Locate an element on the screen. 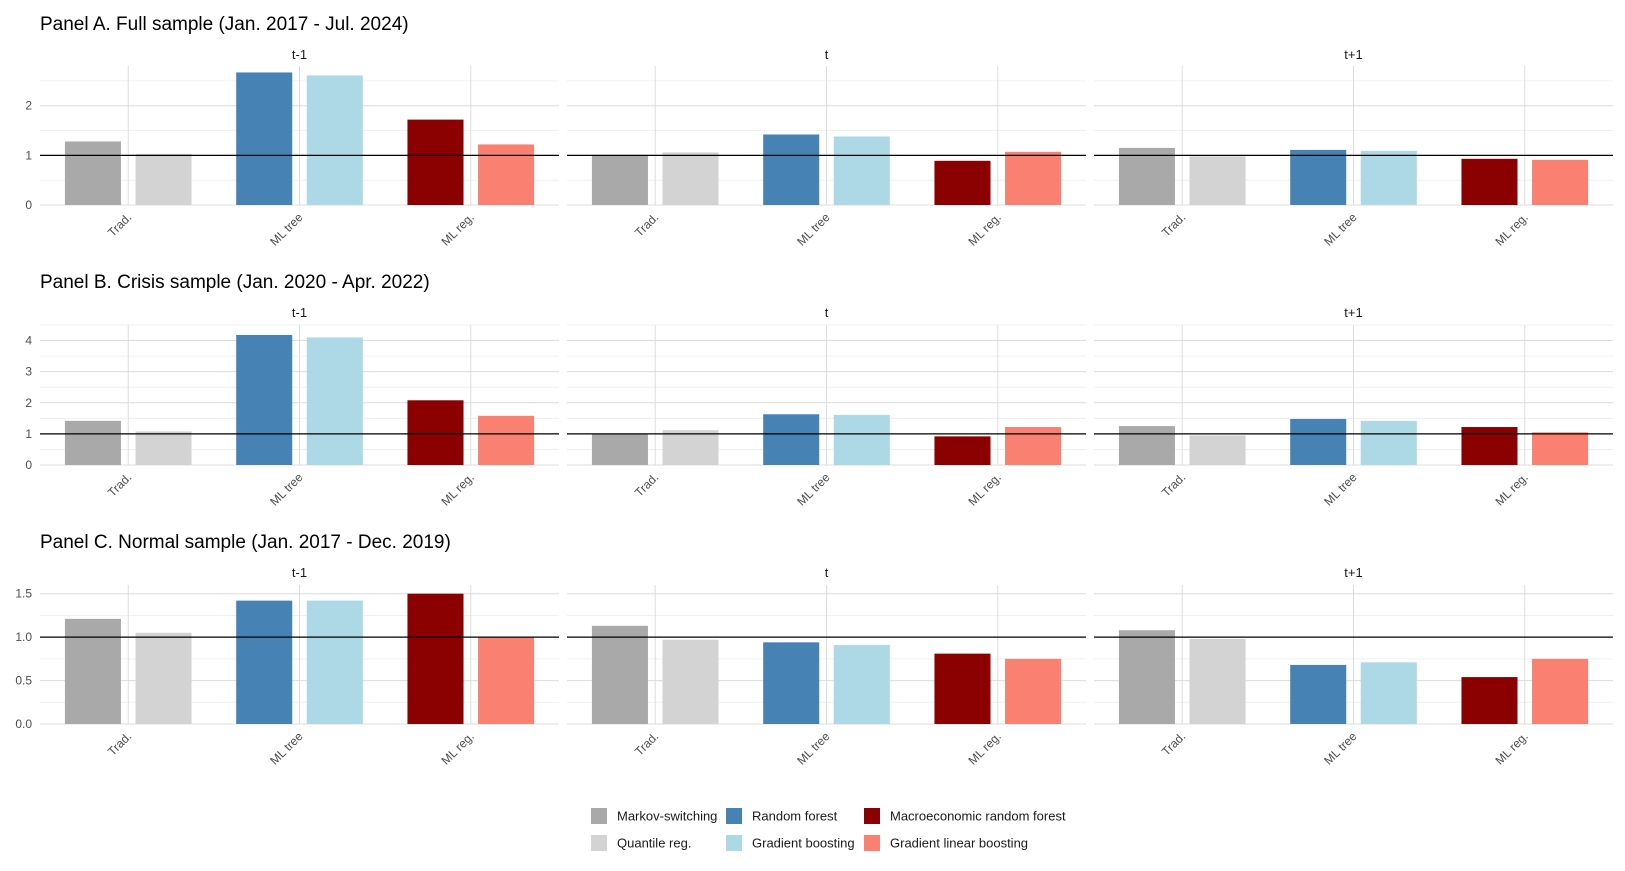  legend-label: Quantile reg. is located at coordinates (654, 843).